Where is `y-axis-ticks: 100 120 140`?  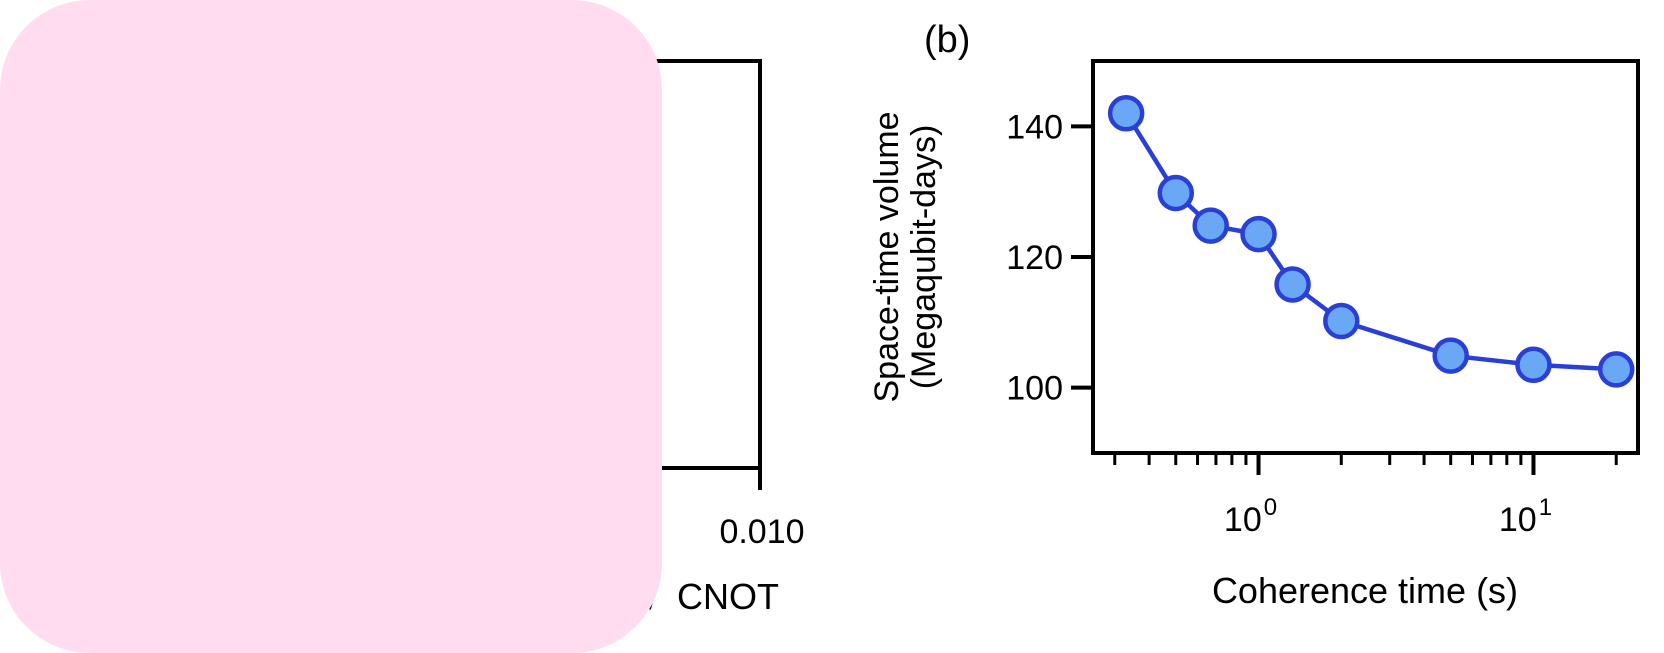 y-axis-ticks: 100 120 140 is located at coordinates (1049, 258).